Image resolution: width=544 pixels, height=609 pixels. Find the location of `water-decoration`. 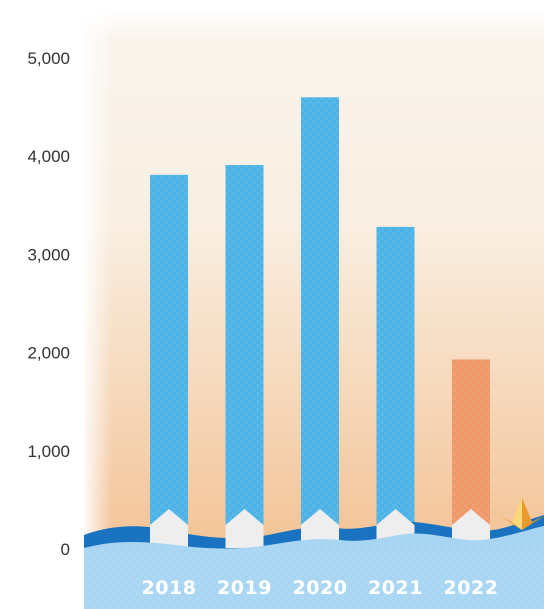

water-decoration is located at coordinates (314, 559).